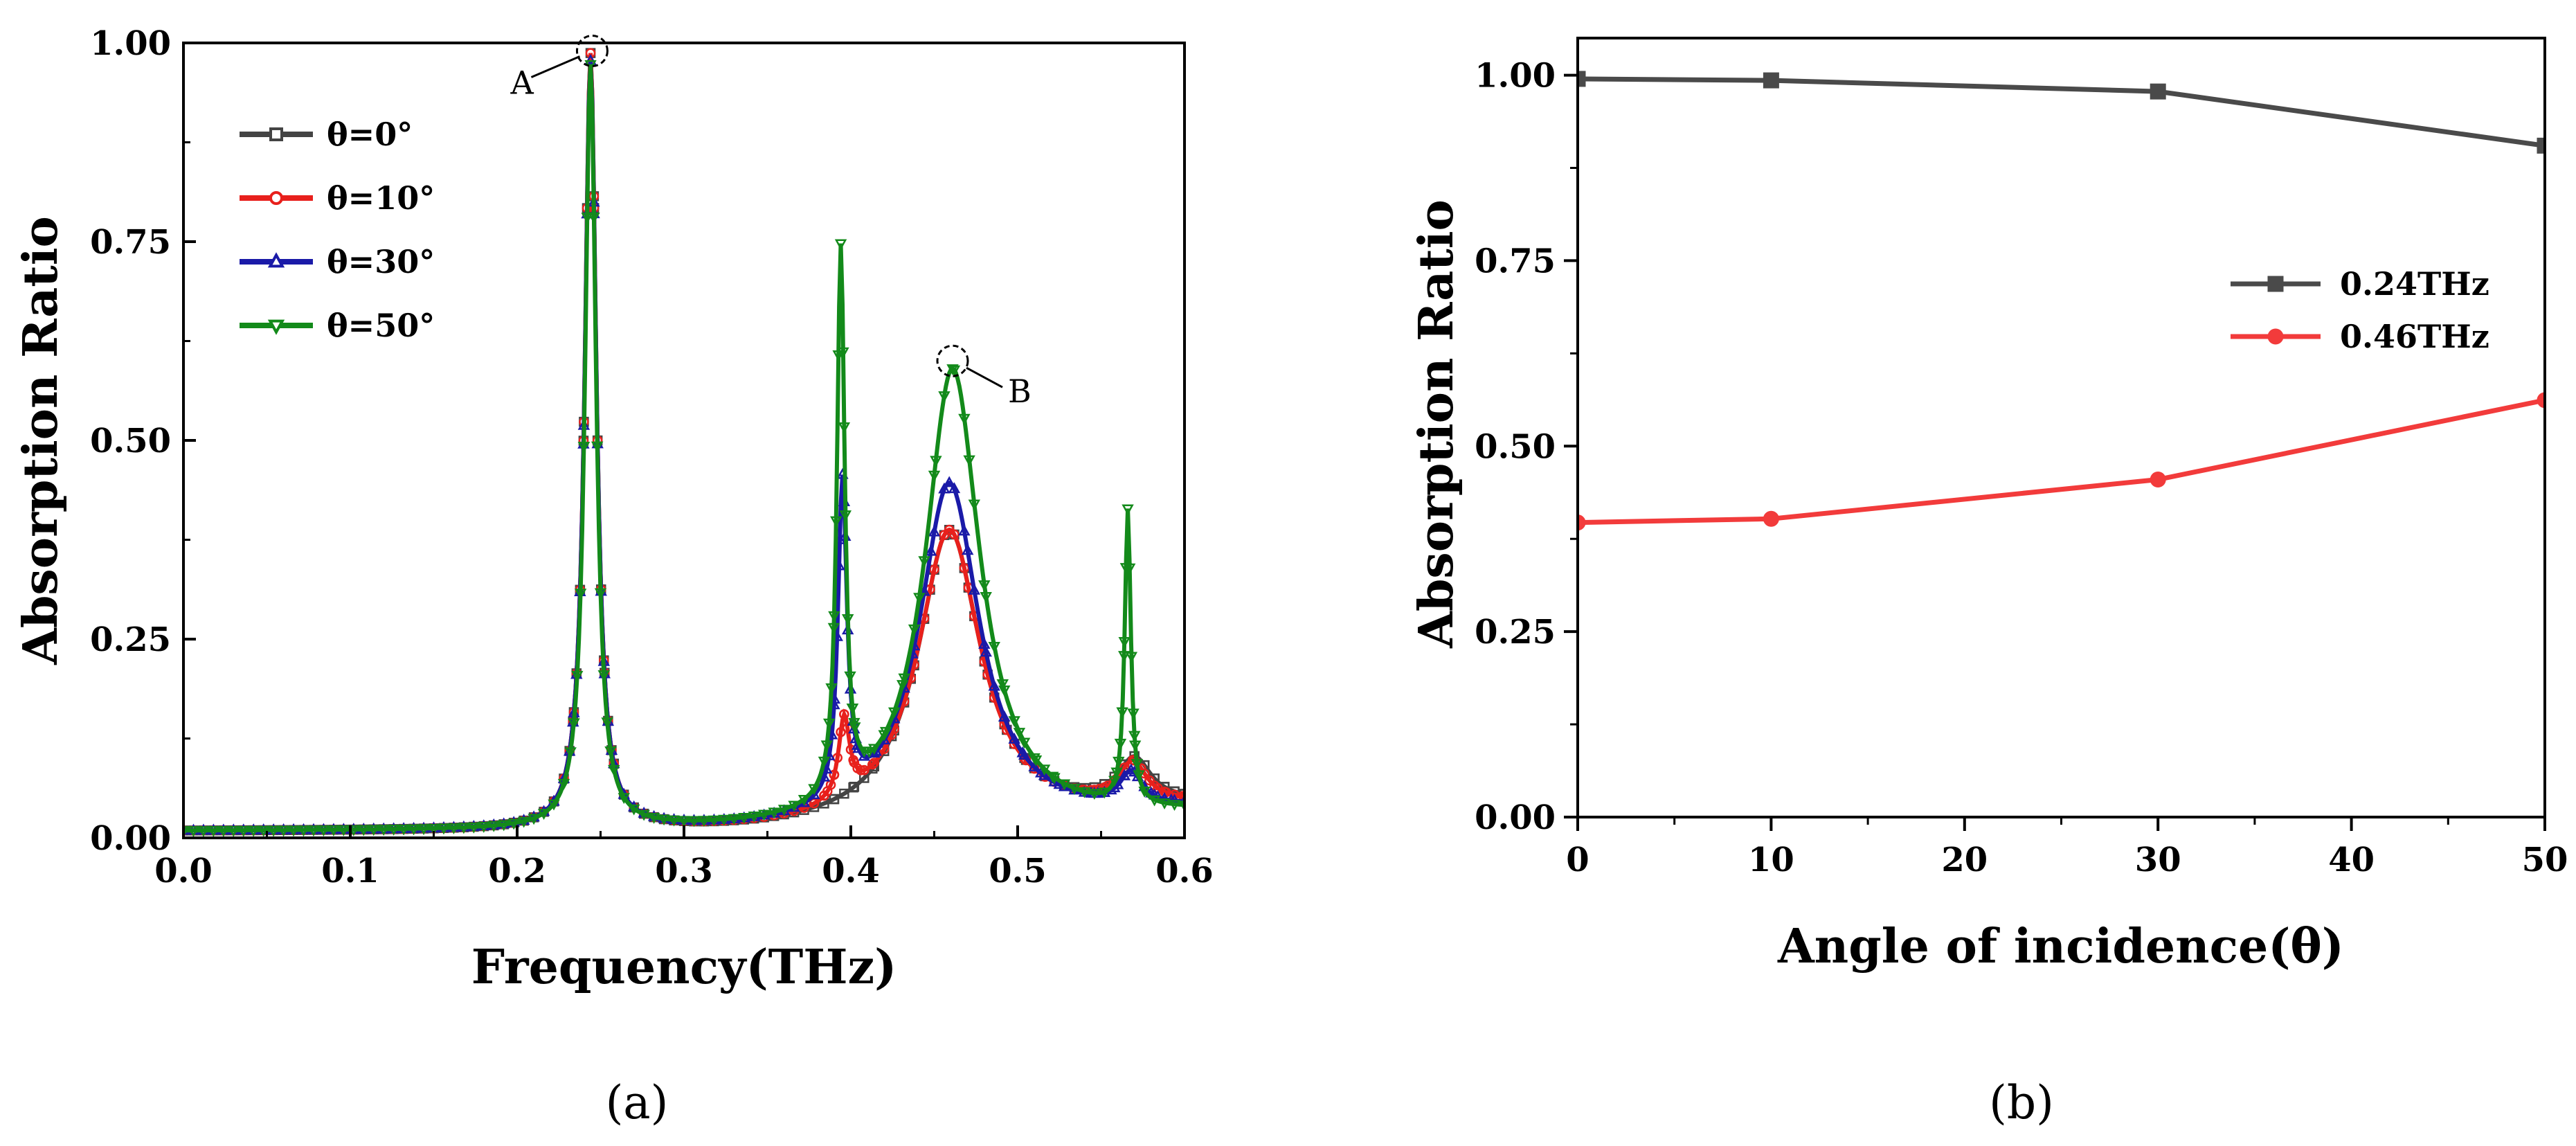  I want to click on chart-b-x-tick-label: 20, so click(1965, 860).